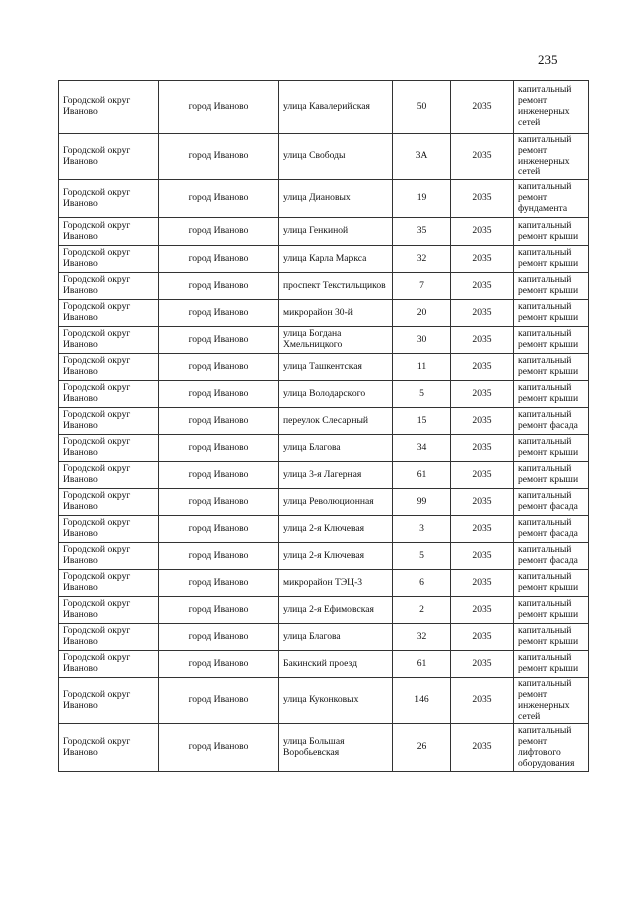 The height and width of the screenshot is (905, 640). I want to click on house-number-cell: 99, so click(421, 502).